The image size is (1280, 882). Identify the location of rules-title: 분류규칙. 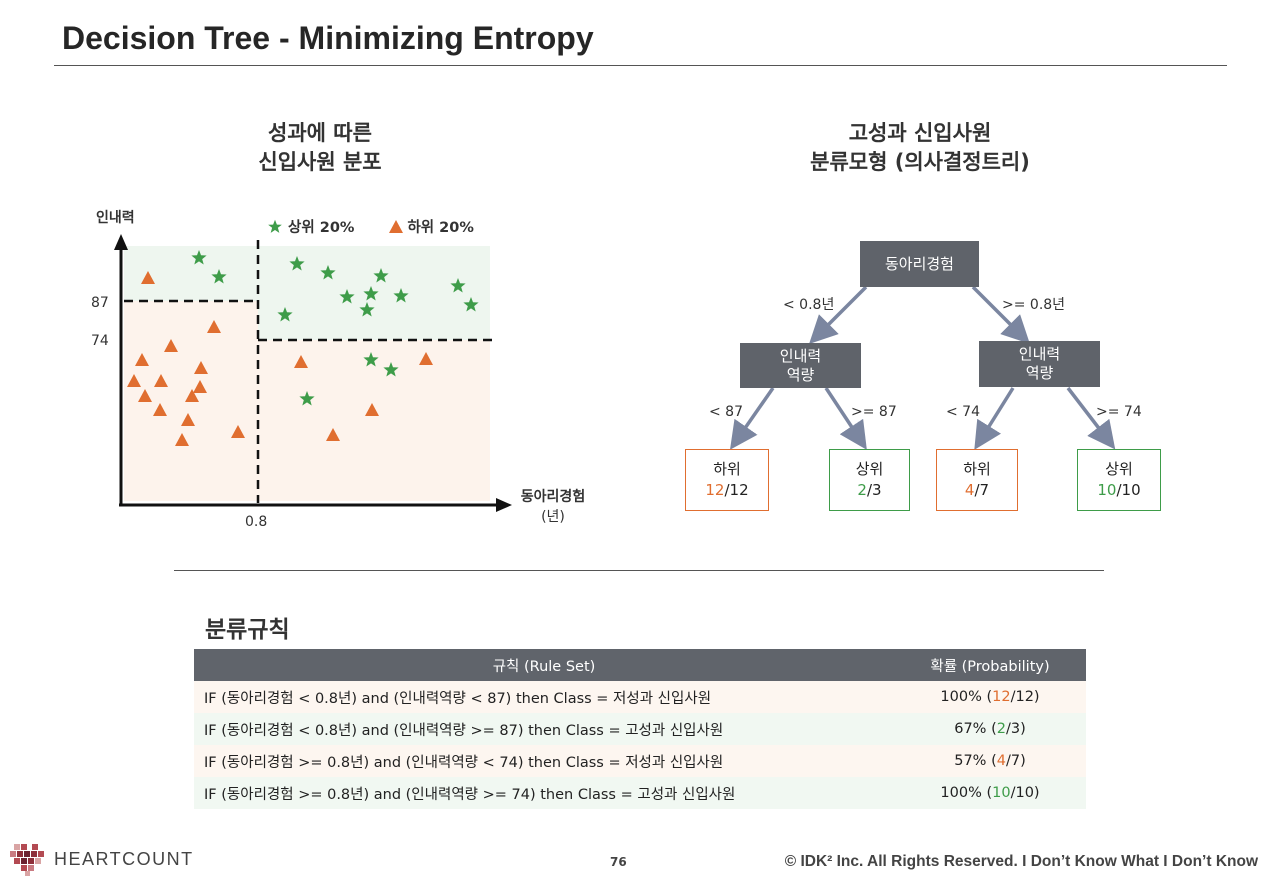
(247, 630).